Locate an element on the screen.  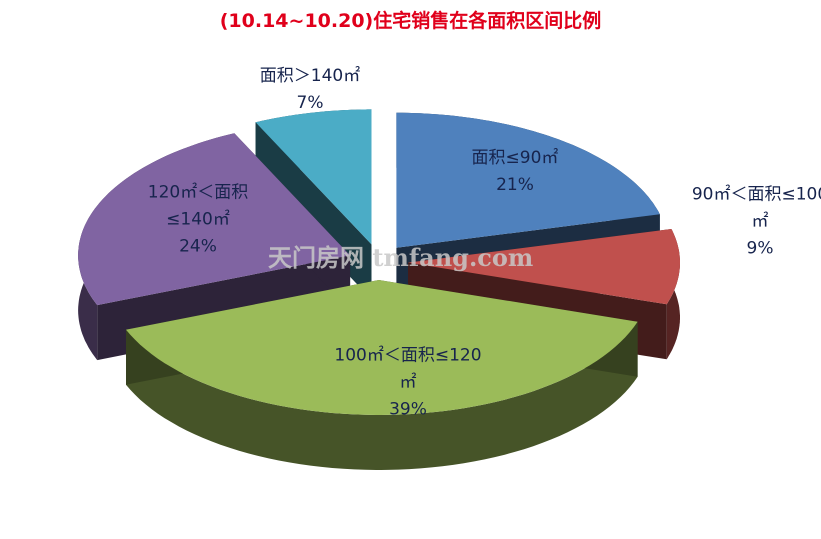
data-label: 90㎡＜面积≤100㎡ 9% is located at coordinates (755, 222).